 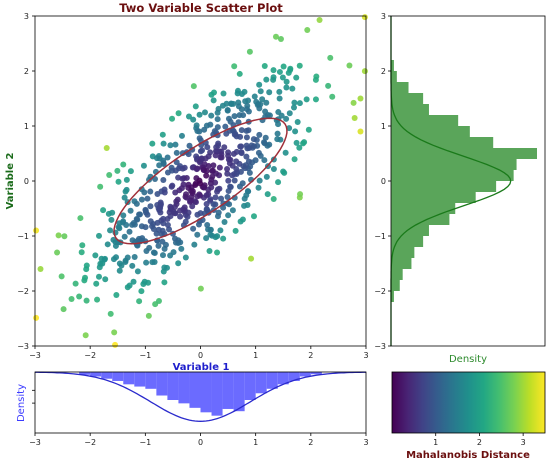 What do you see at coordinates (145, 442) in the screenshot?
I see `bottom-x-tick-label: −1` at bounding box center [145, 442].